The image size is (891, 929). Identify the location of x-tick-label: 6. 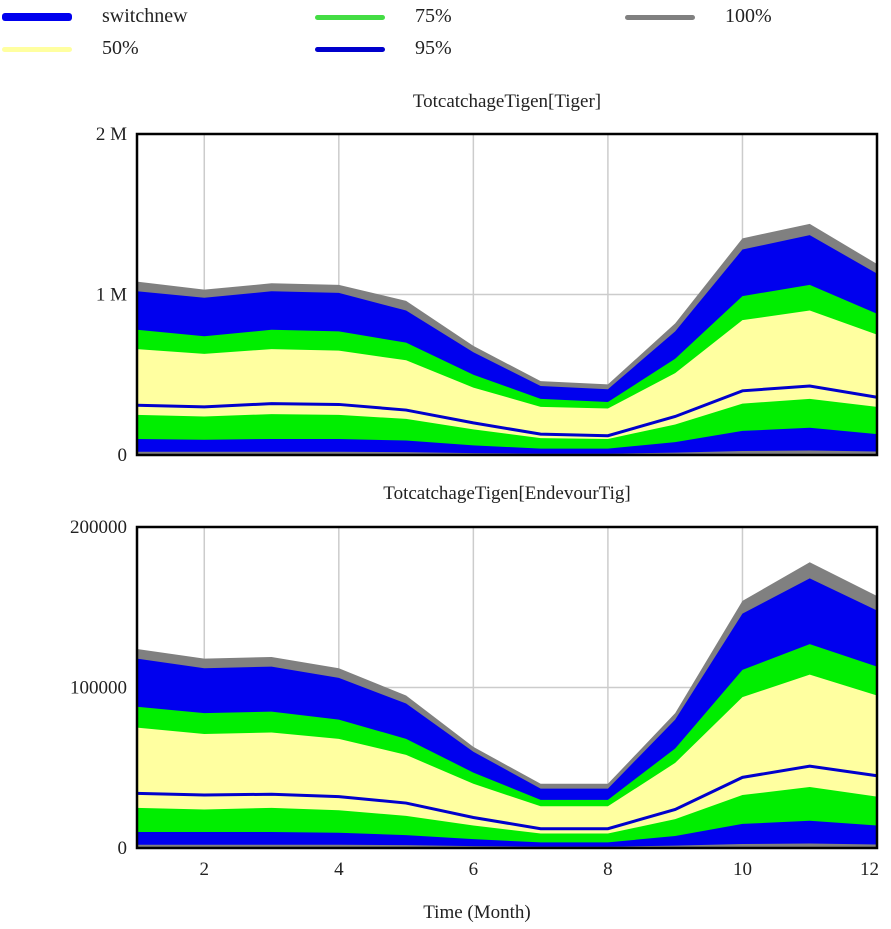
(474, 869).